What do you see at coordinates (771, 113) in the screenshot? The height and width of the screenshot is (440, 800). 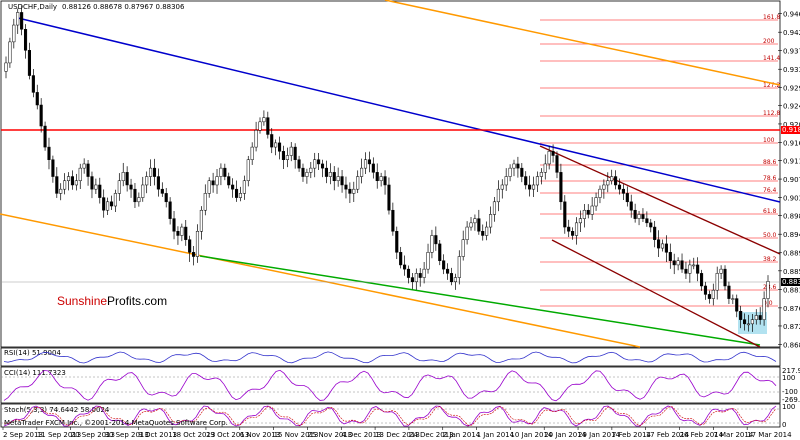 I see `fib-label: 112.8` at bounding box center [771, 113].